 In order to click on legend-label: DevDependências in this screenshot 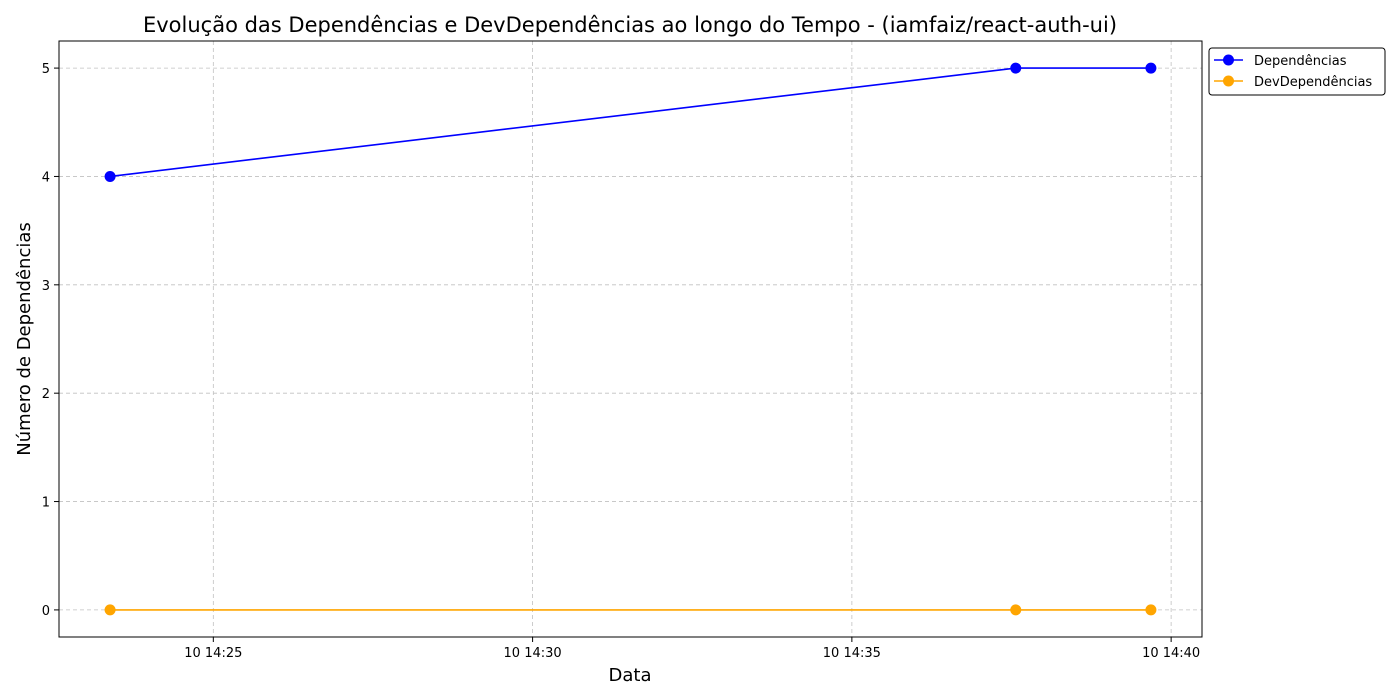, I will do `click(1313, 82)`.